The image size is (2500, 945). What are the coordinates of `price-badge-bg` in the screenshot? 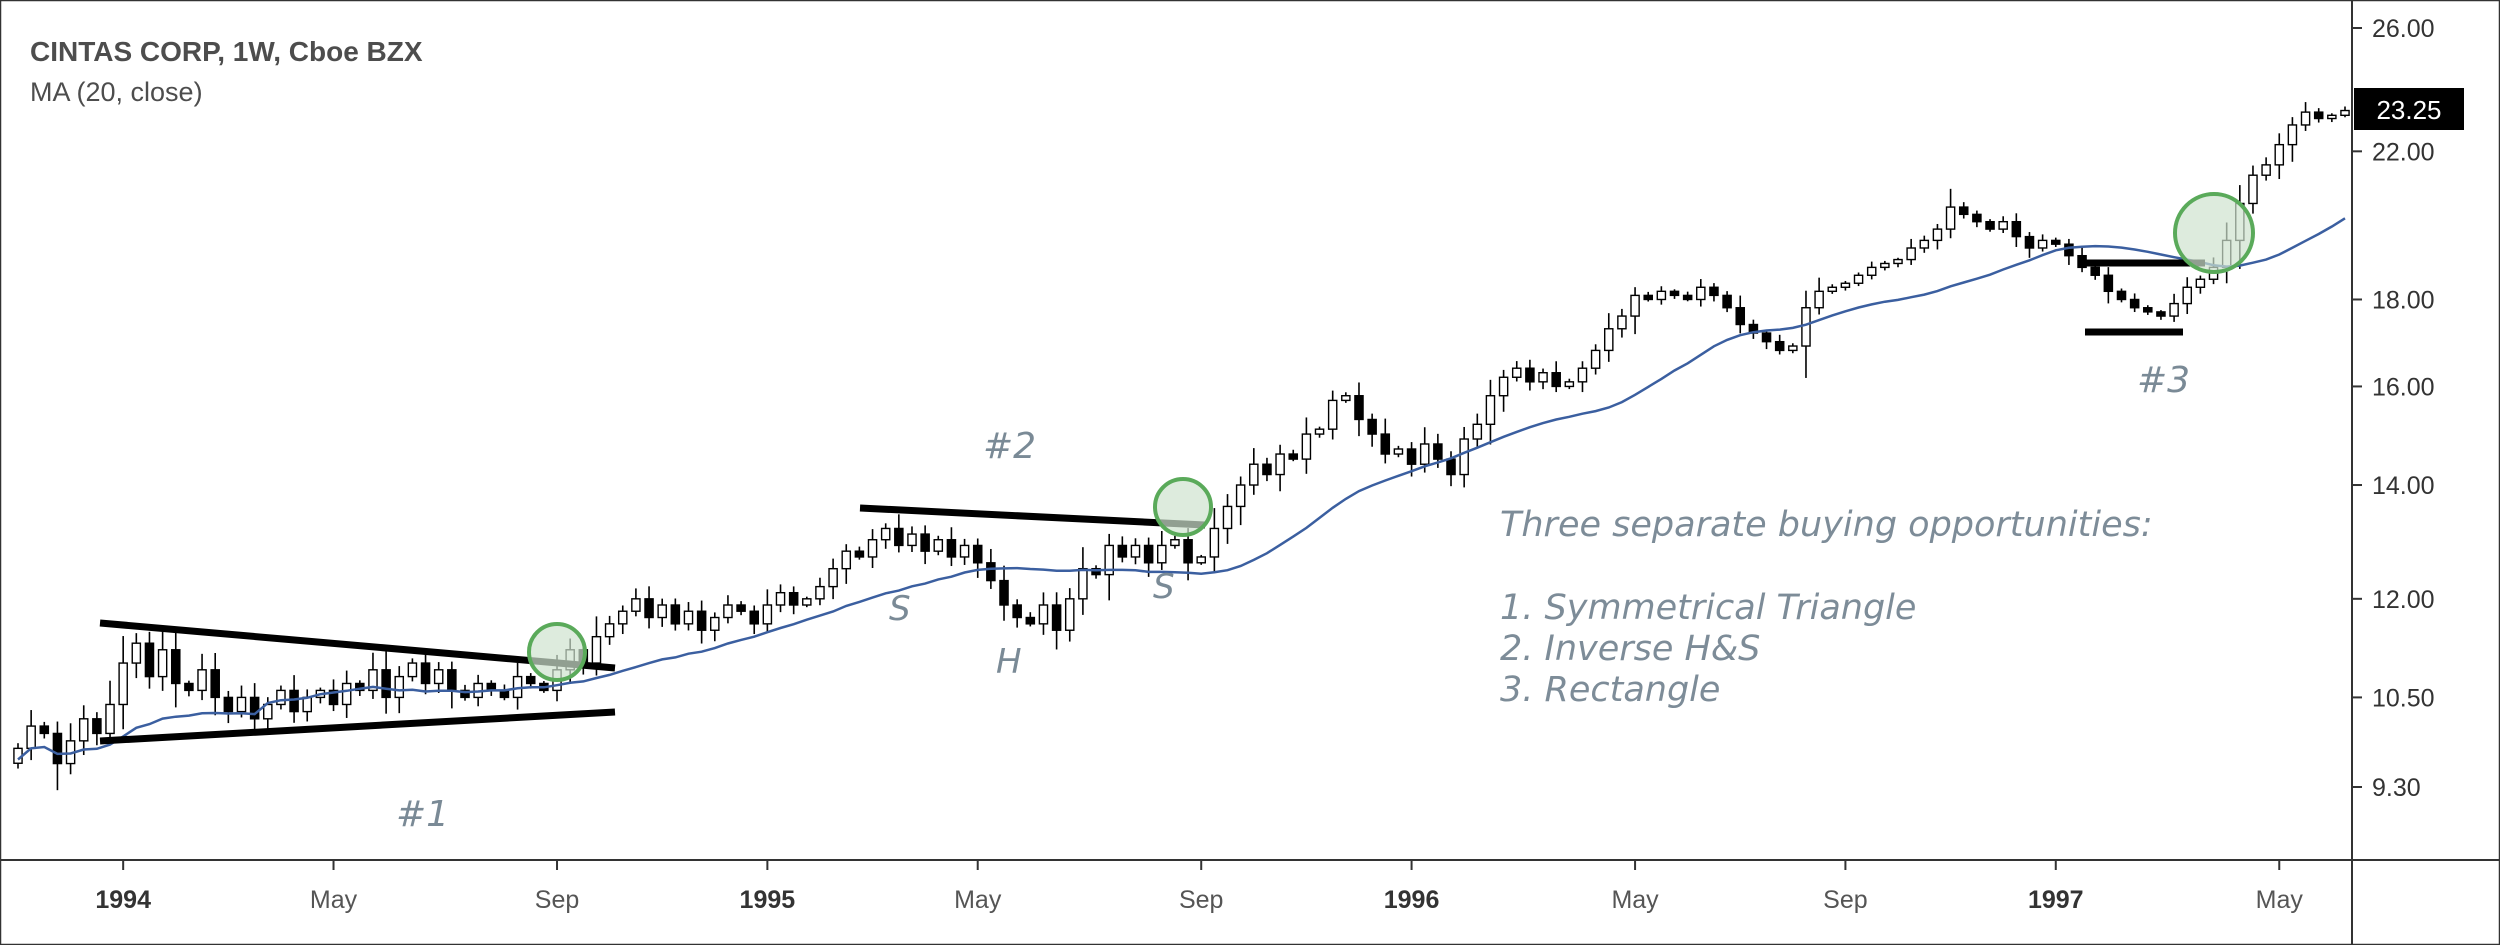 It's located at (2409, 109).